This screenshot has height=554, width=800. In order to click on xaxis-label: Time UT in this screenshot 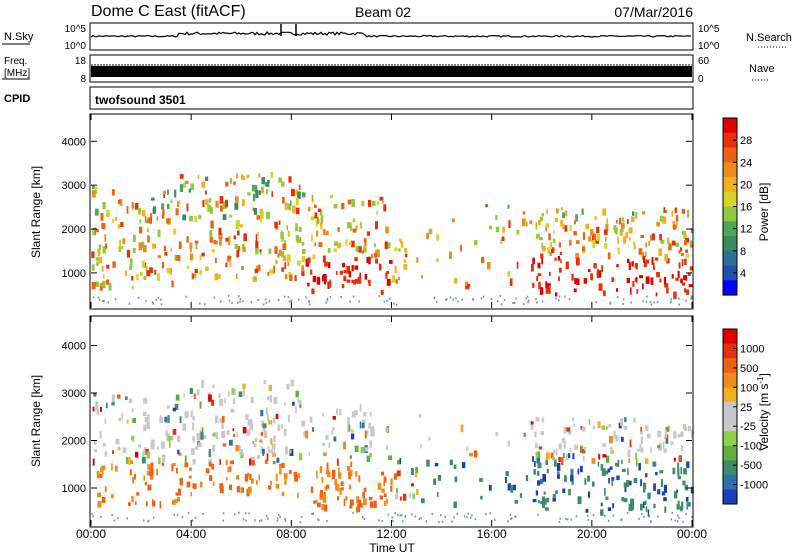, I will do `click(392, 547)`.